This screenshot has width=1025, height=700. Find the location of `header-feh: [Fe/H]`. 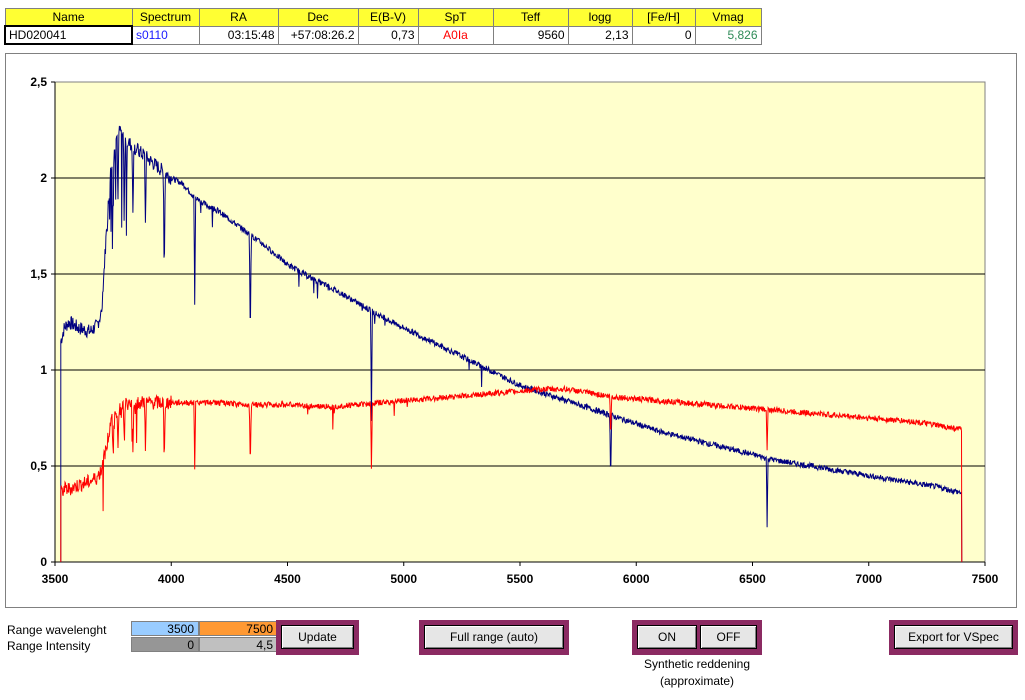

header-feh: [Fe/H] is located at coordinates (663, 17).